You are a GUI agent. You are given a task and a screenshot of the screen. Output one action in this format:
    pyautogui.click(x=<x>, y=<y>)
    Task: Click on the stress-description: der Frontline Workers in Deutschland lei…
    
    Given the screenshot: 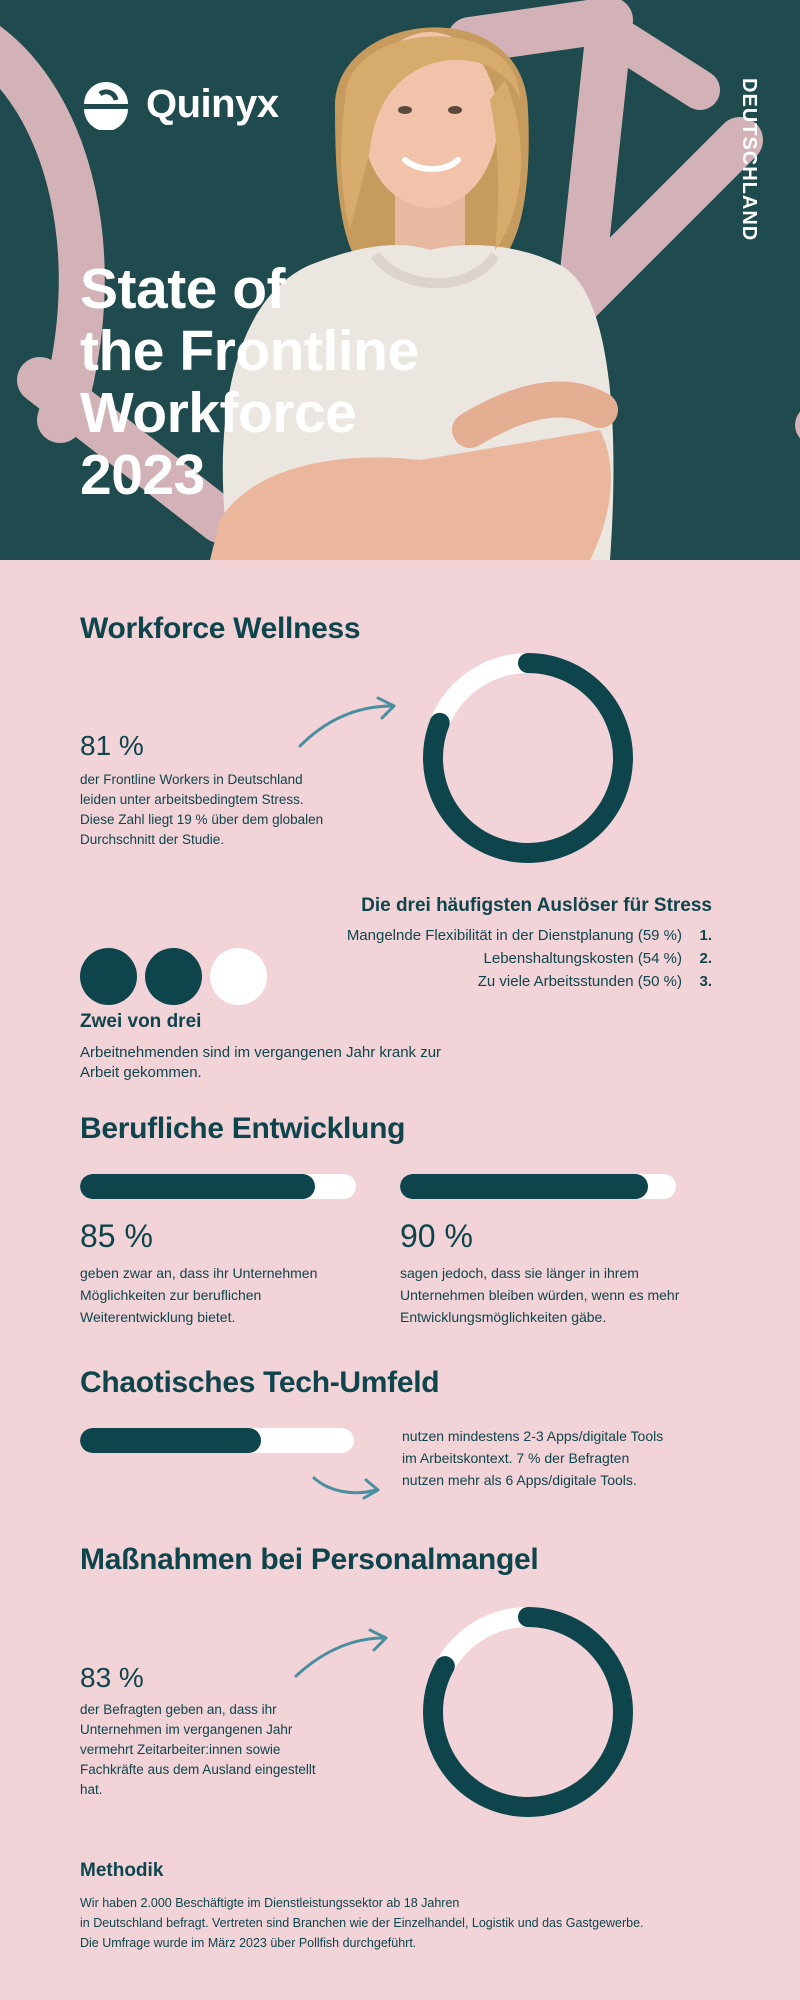 What is the action you would take?
    pyautogui.click(x=202, y=809)
    